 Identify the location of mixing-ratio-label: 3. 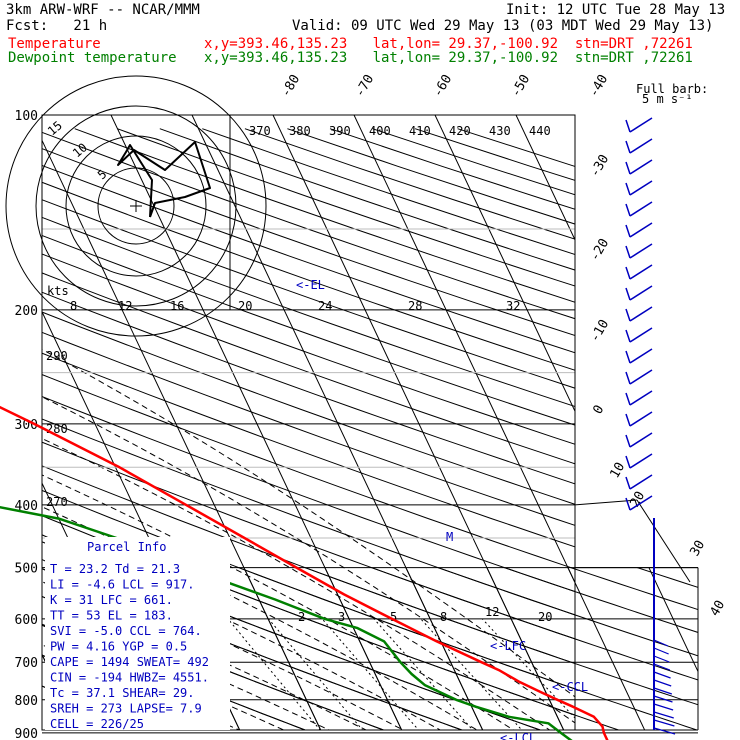
(341, 617).